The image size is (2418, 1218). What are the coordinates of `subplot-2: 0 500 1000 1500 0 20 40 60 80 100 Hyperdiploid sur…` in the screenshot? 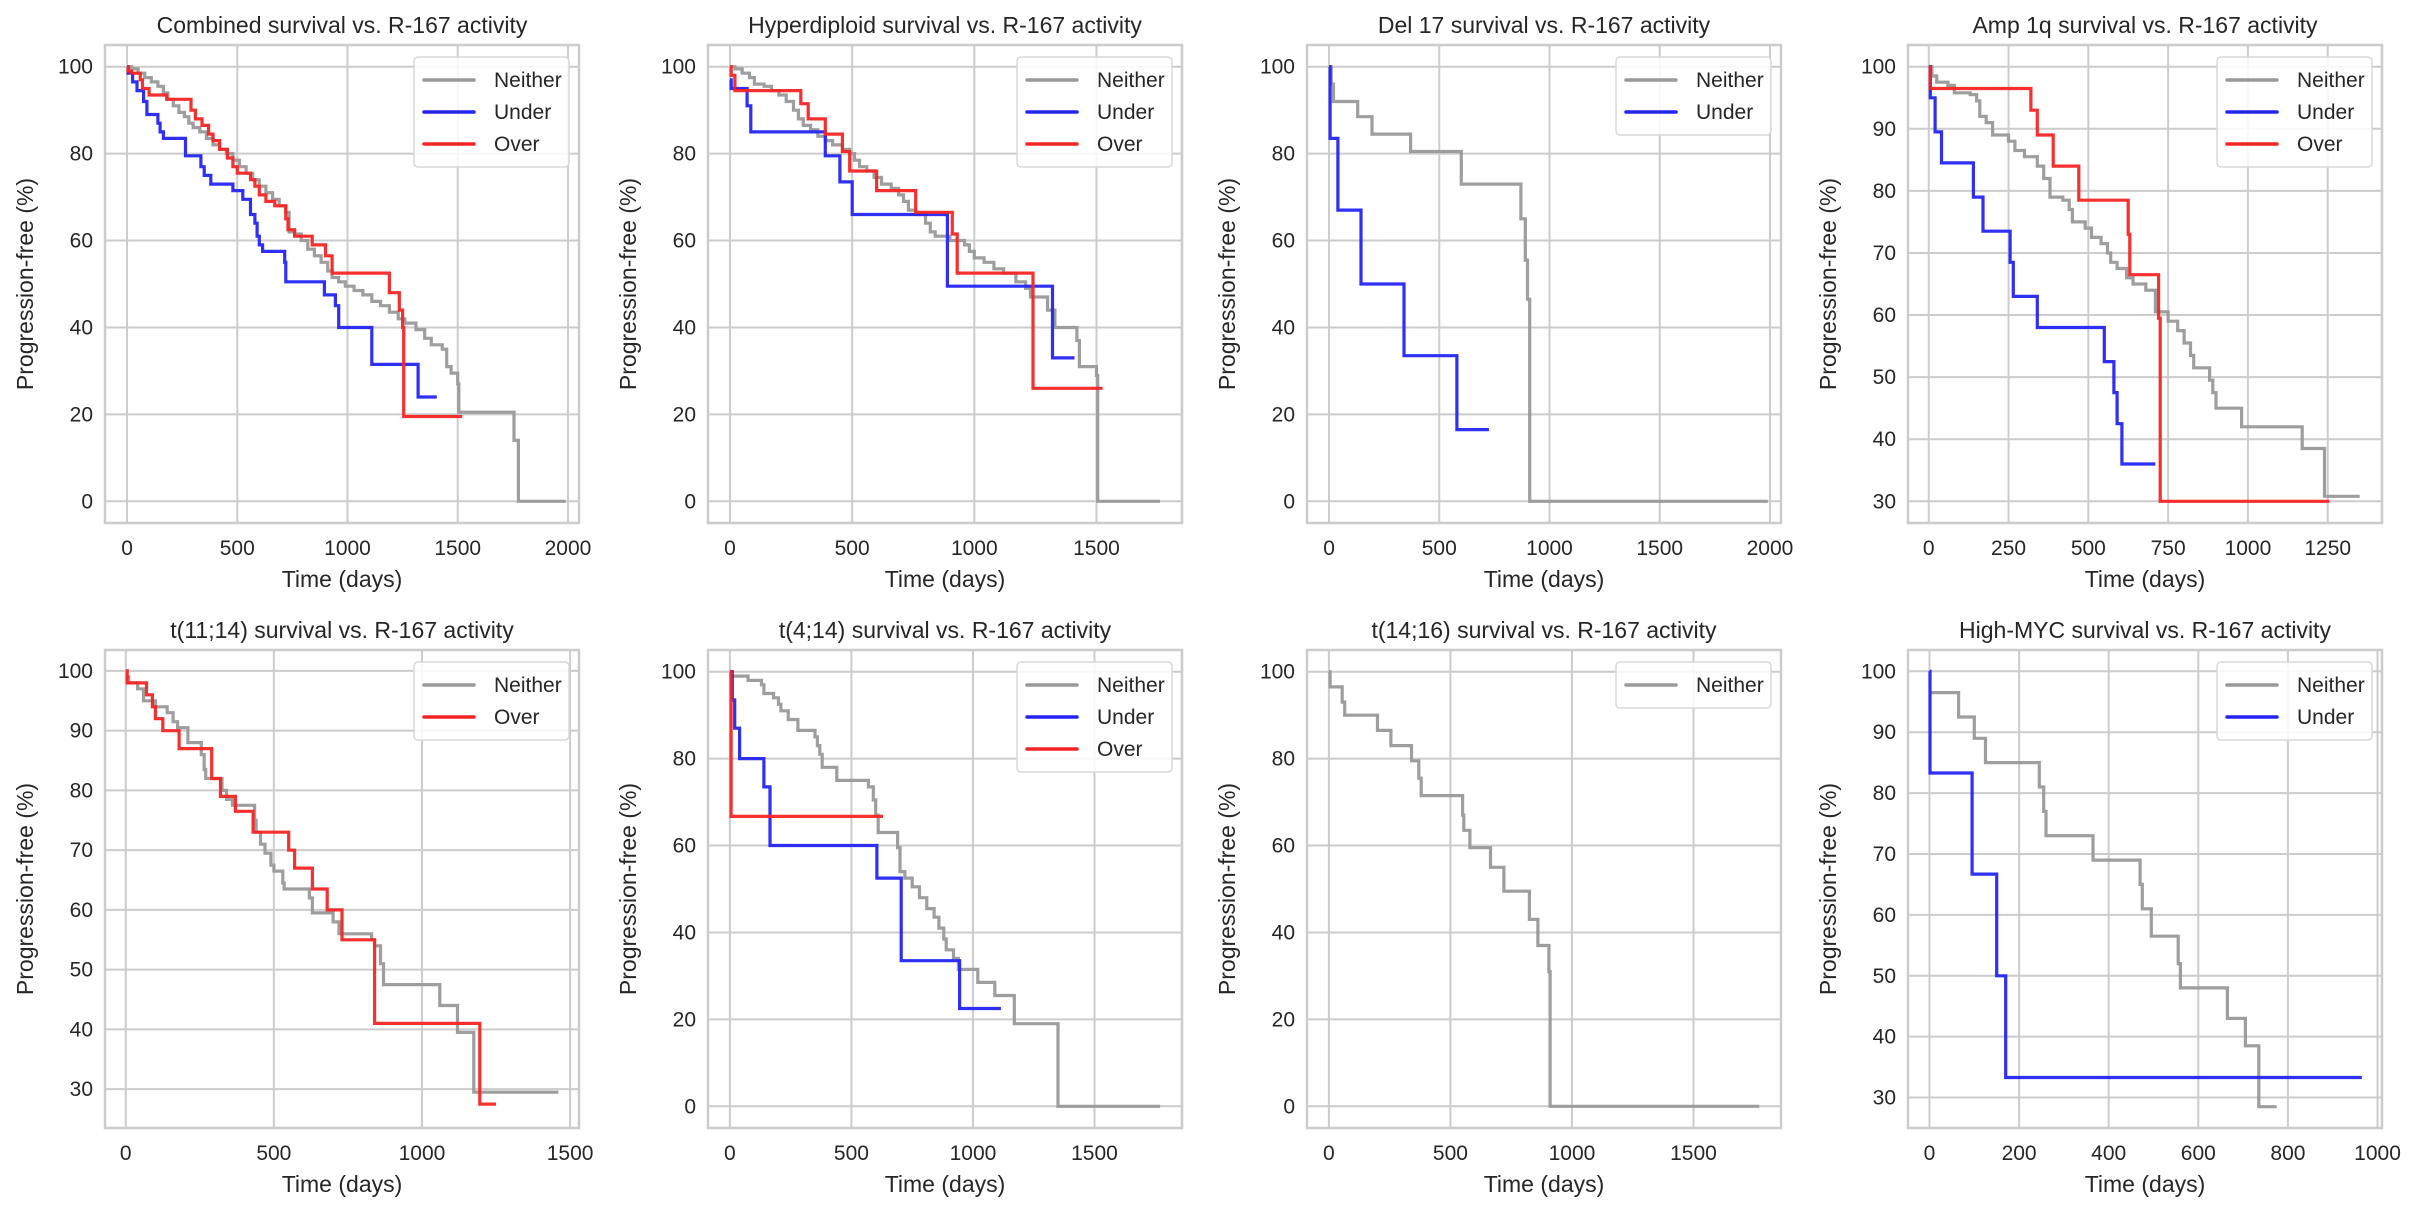 It's located at (899, 302).